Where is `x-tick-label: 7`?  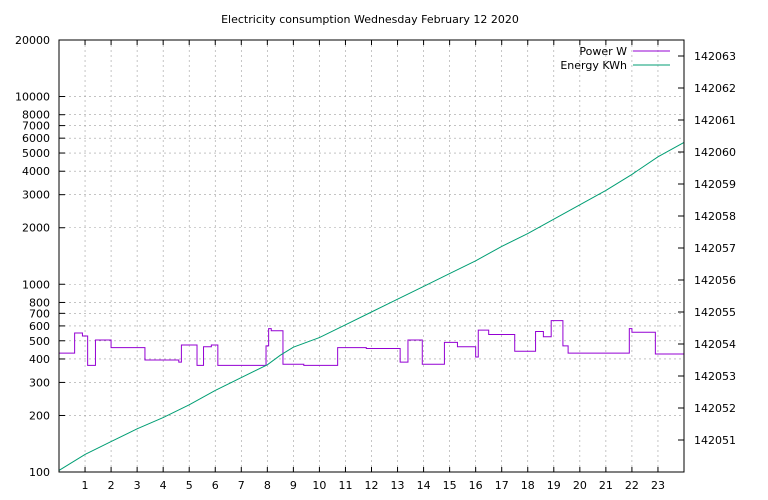 x-tick-label: 7 is located at coordinates (241, 485).